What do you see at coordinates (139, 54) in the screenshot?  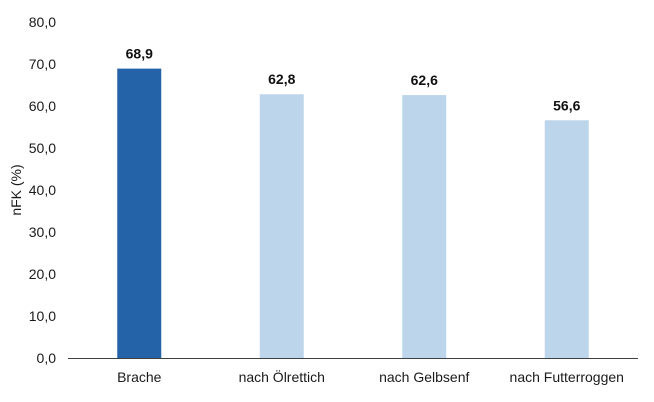 I see `data-label: 68,9` at bounding box center [139, 54].